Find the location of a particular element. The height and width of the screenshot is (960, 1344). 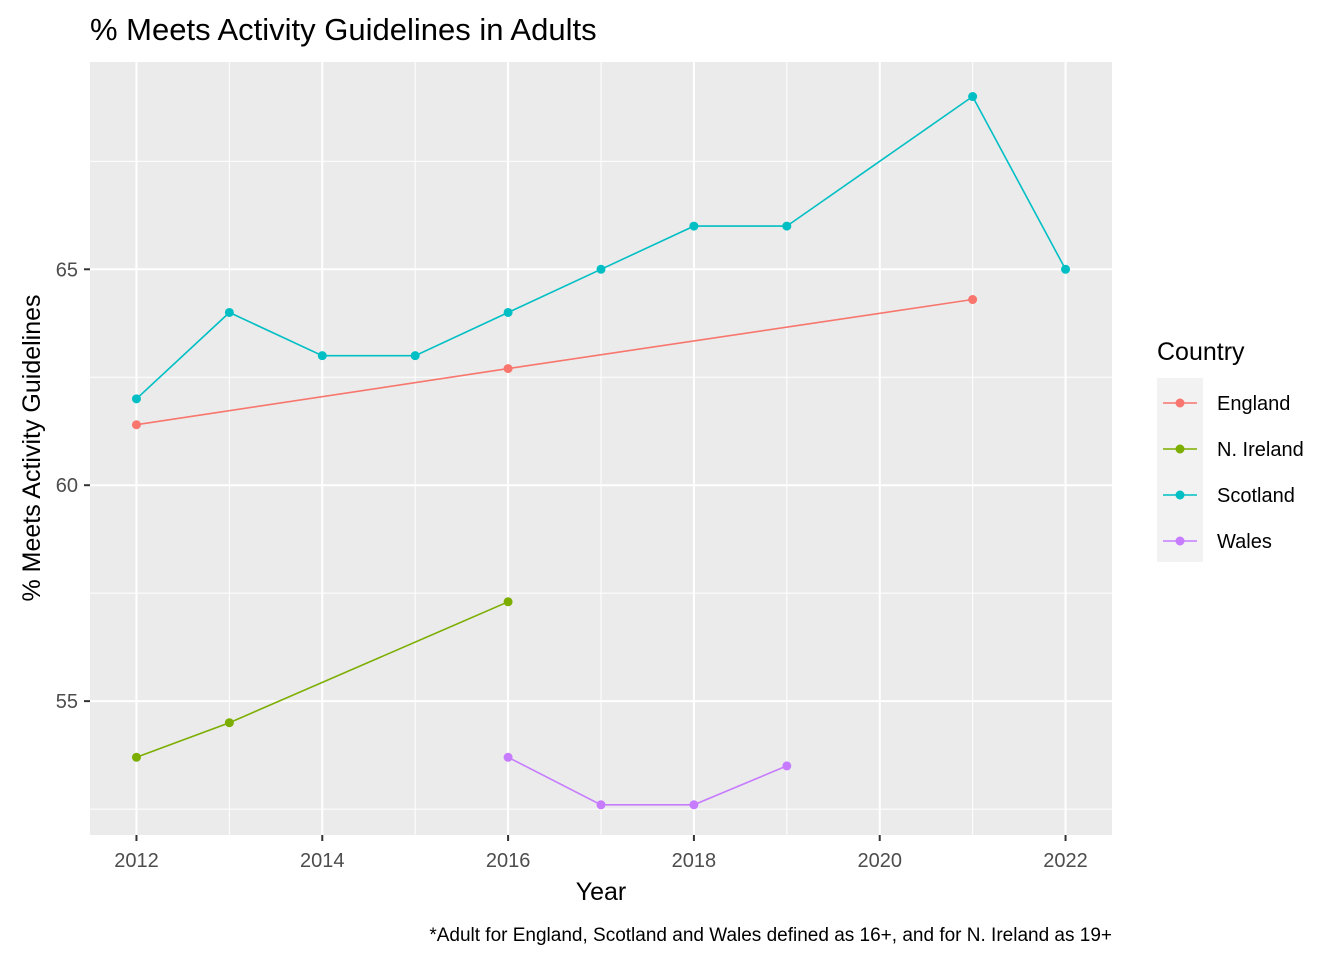

x-axis-title: Year is located at coordinates (601, 892).